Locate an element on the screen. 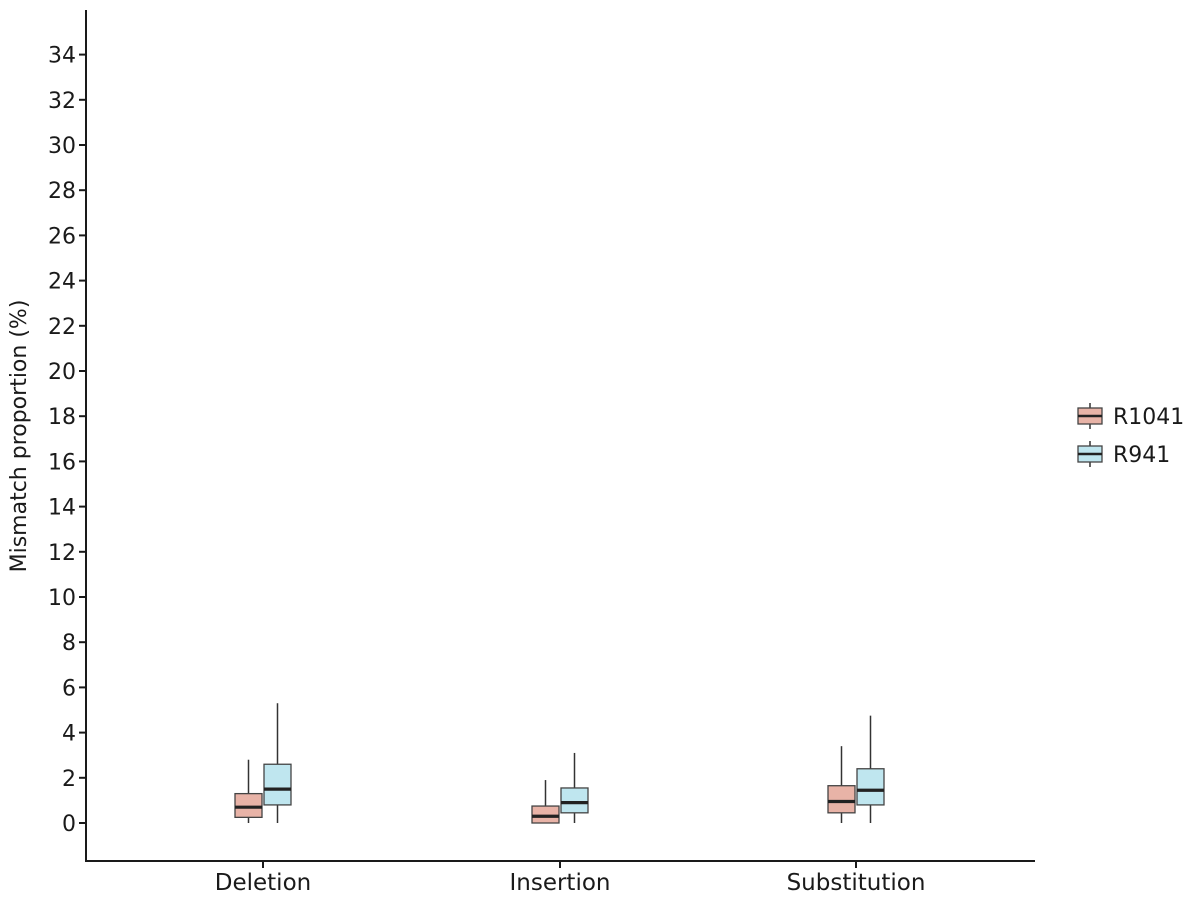  y-tick-label: 32 is located at coordinates (62, 101).